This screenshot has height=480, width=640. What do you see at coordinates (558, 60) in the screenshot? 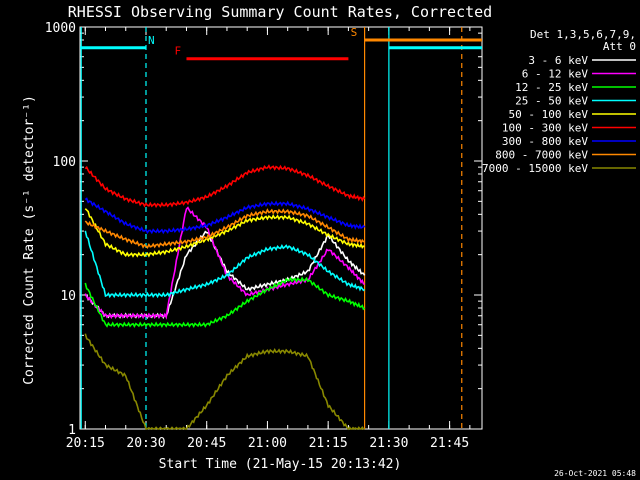
I see `legend-label: 3 - 6 keV` at bounding box center [558, 60].